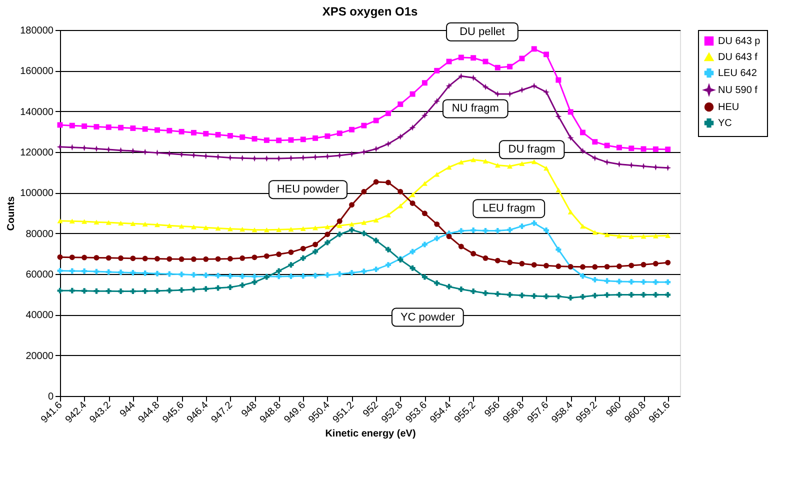  What do you see at coordinates (739, 41) in the screenshot?
I see `legend-label: DU 643 p` at bounding box center [739, 41].